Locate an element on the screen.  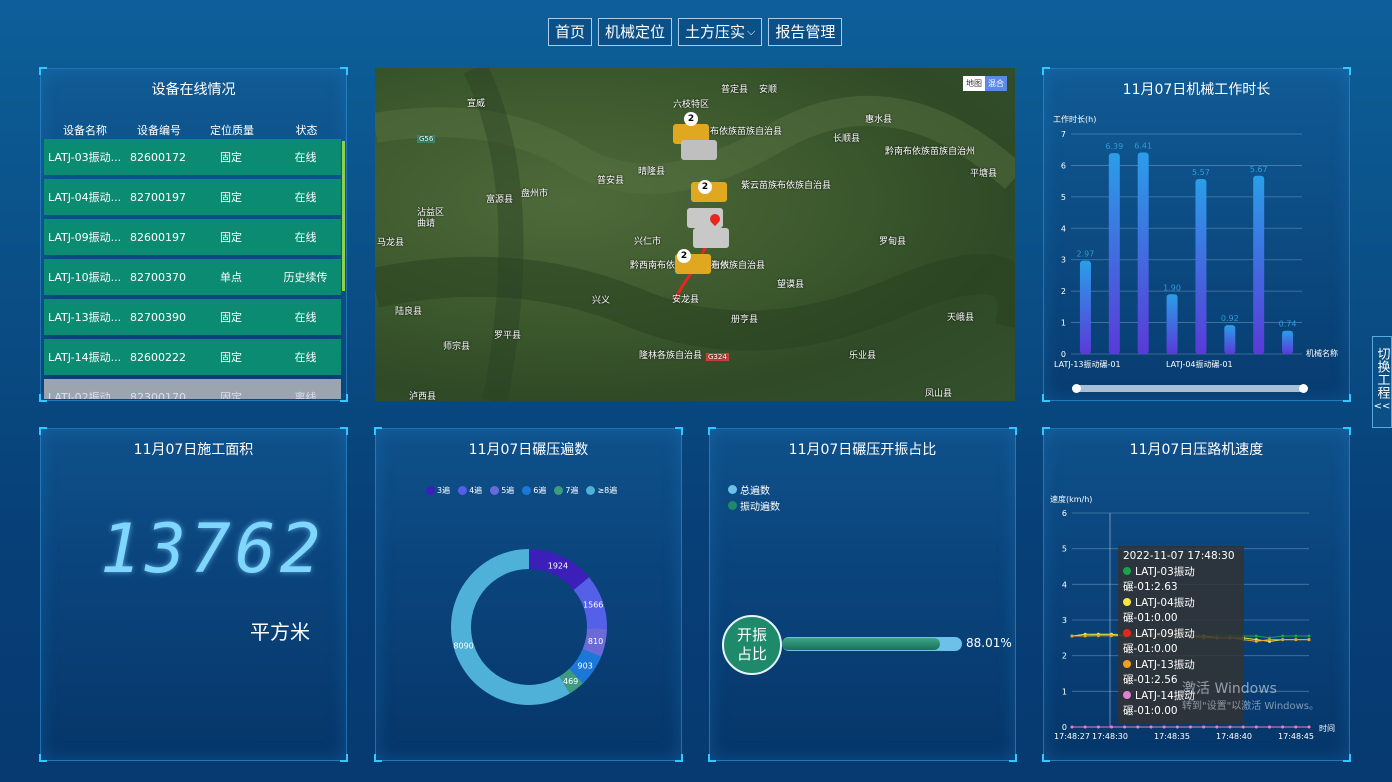
cell: 82700370 is located at coordinates (158, 277).